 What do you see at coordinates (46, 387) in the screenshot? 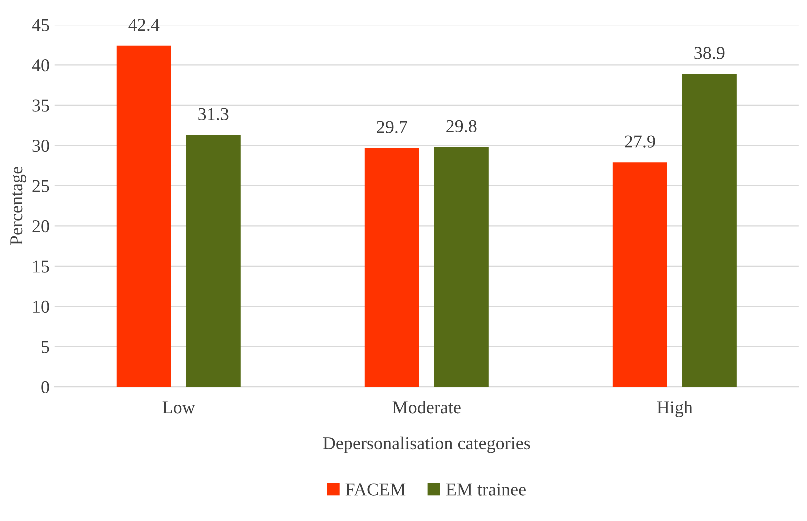
I see `y-tick-label: 0` at bounding box center [46, 387].